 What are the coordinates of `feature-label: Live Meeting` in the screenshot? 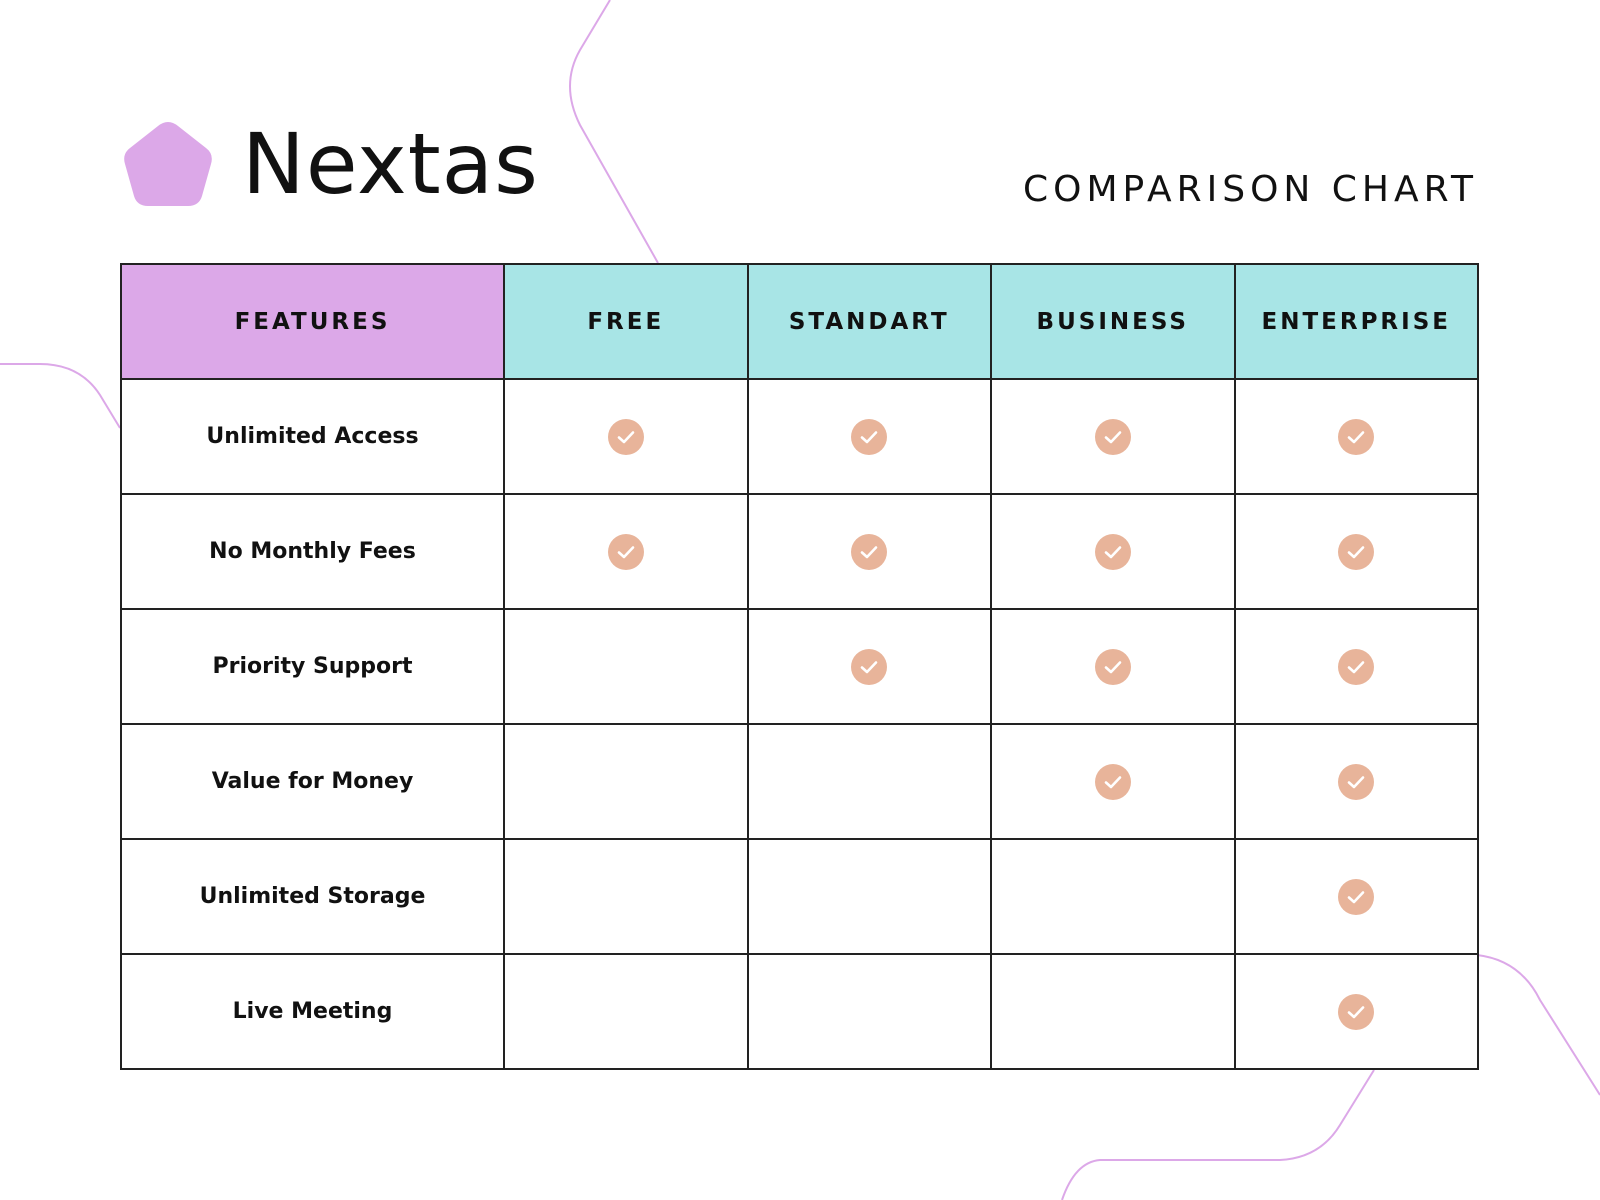 It's located at (312, 1011).